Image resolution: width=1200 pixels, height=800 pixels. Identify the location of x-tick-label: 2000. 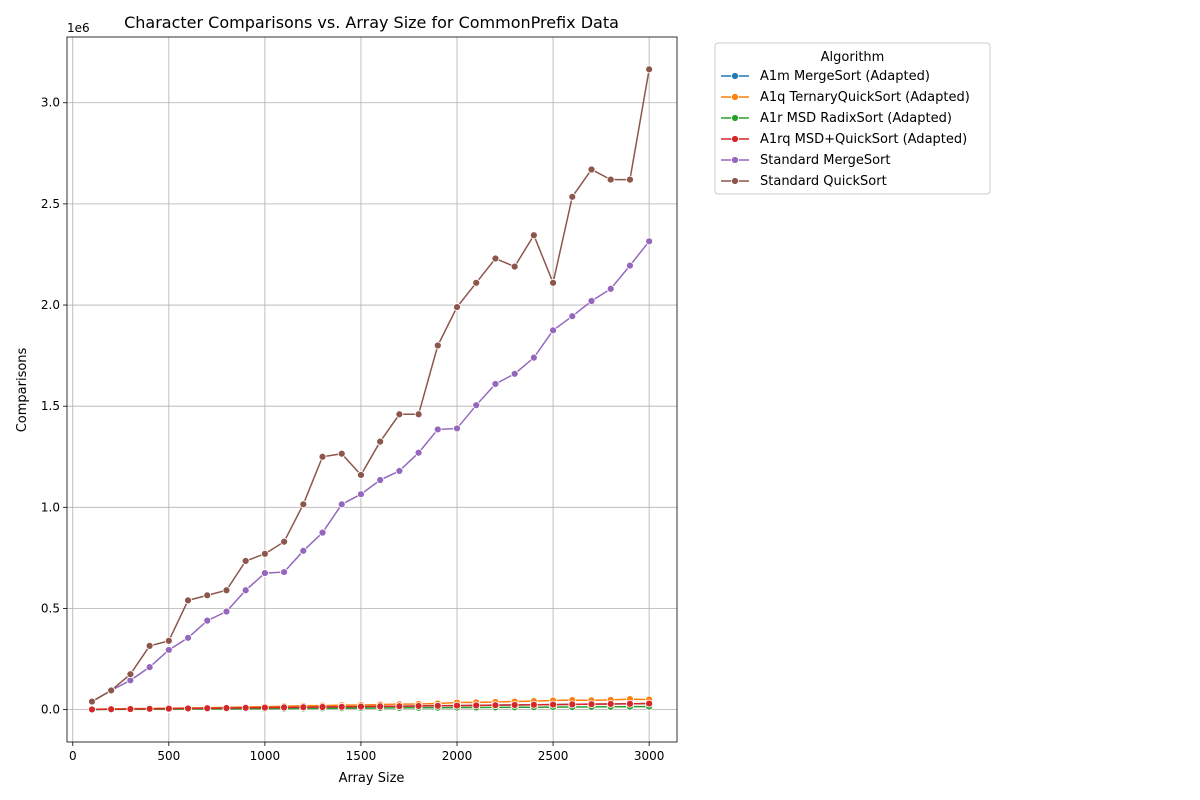
(457, 756).